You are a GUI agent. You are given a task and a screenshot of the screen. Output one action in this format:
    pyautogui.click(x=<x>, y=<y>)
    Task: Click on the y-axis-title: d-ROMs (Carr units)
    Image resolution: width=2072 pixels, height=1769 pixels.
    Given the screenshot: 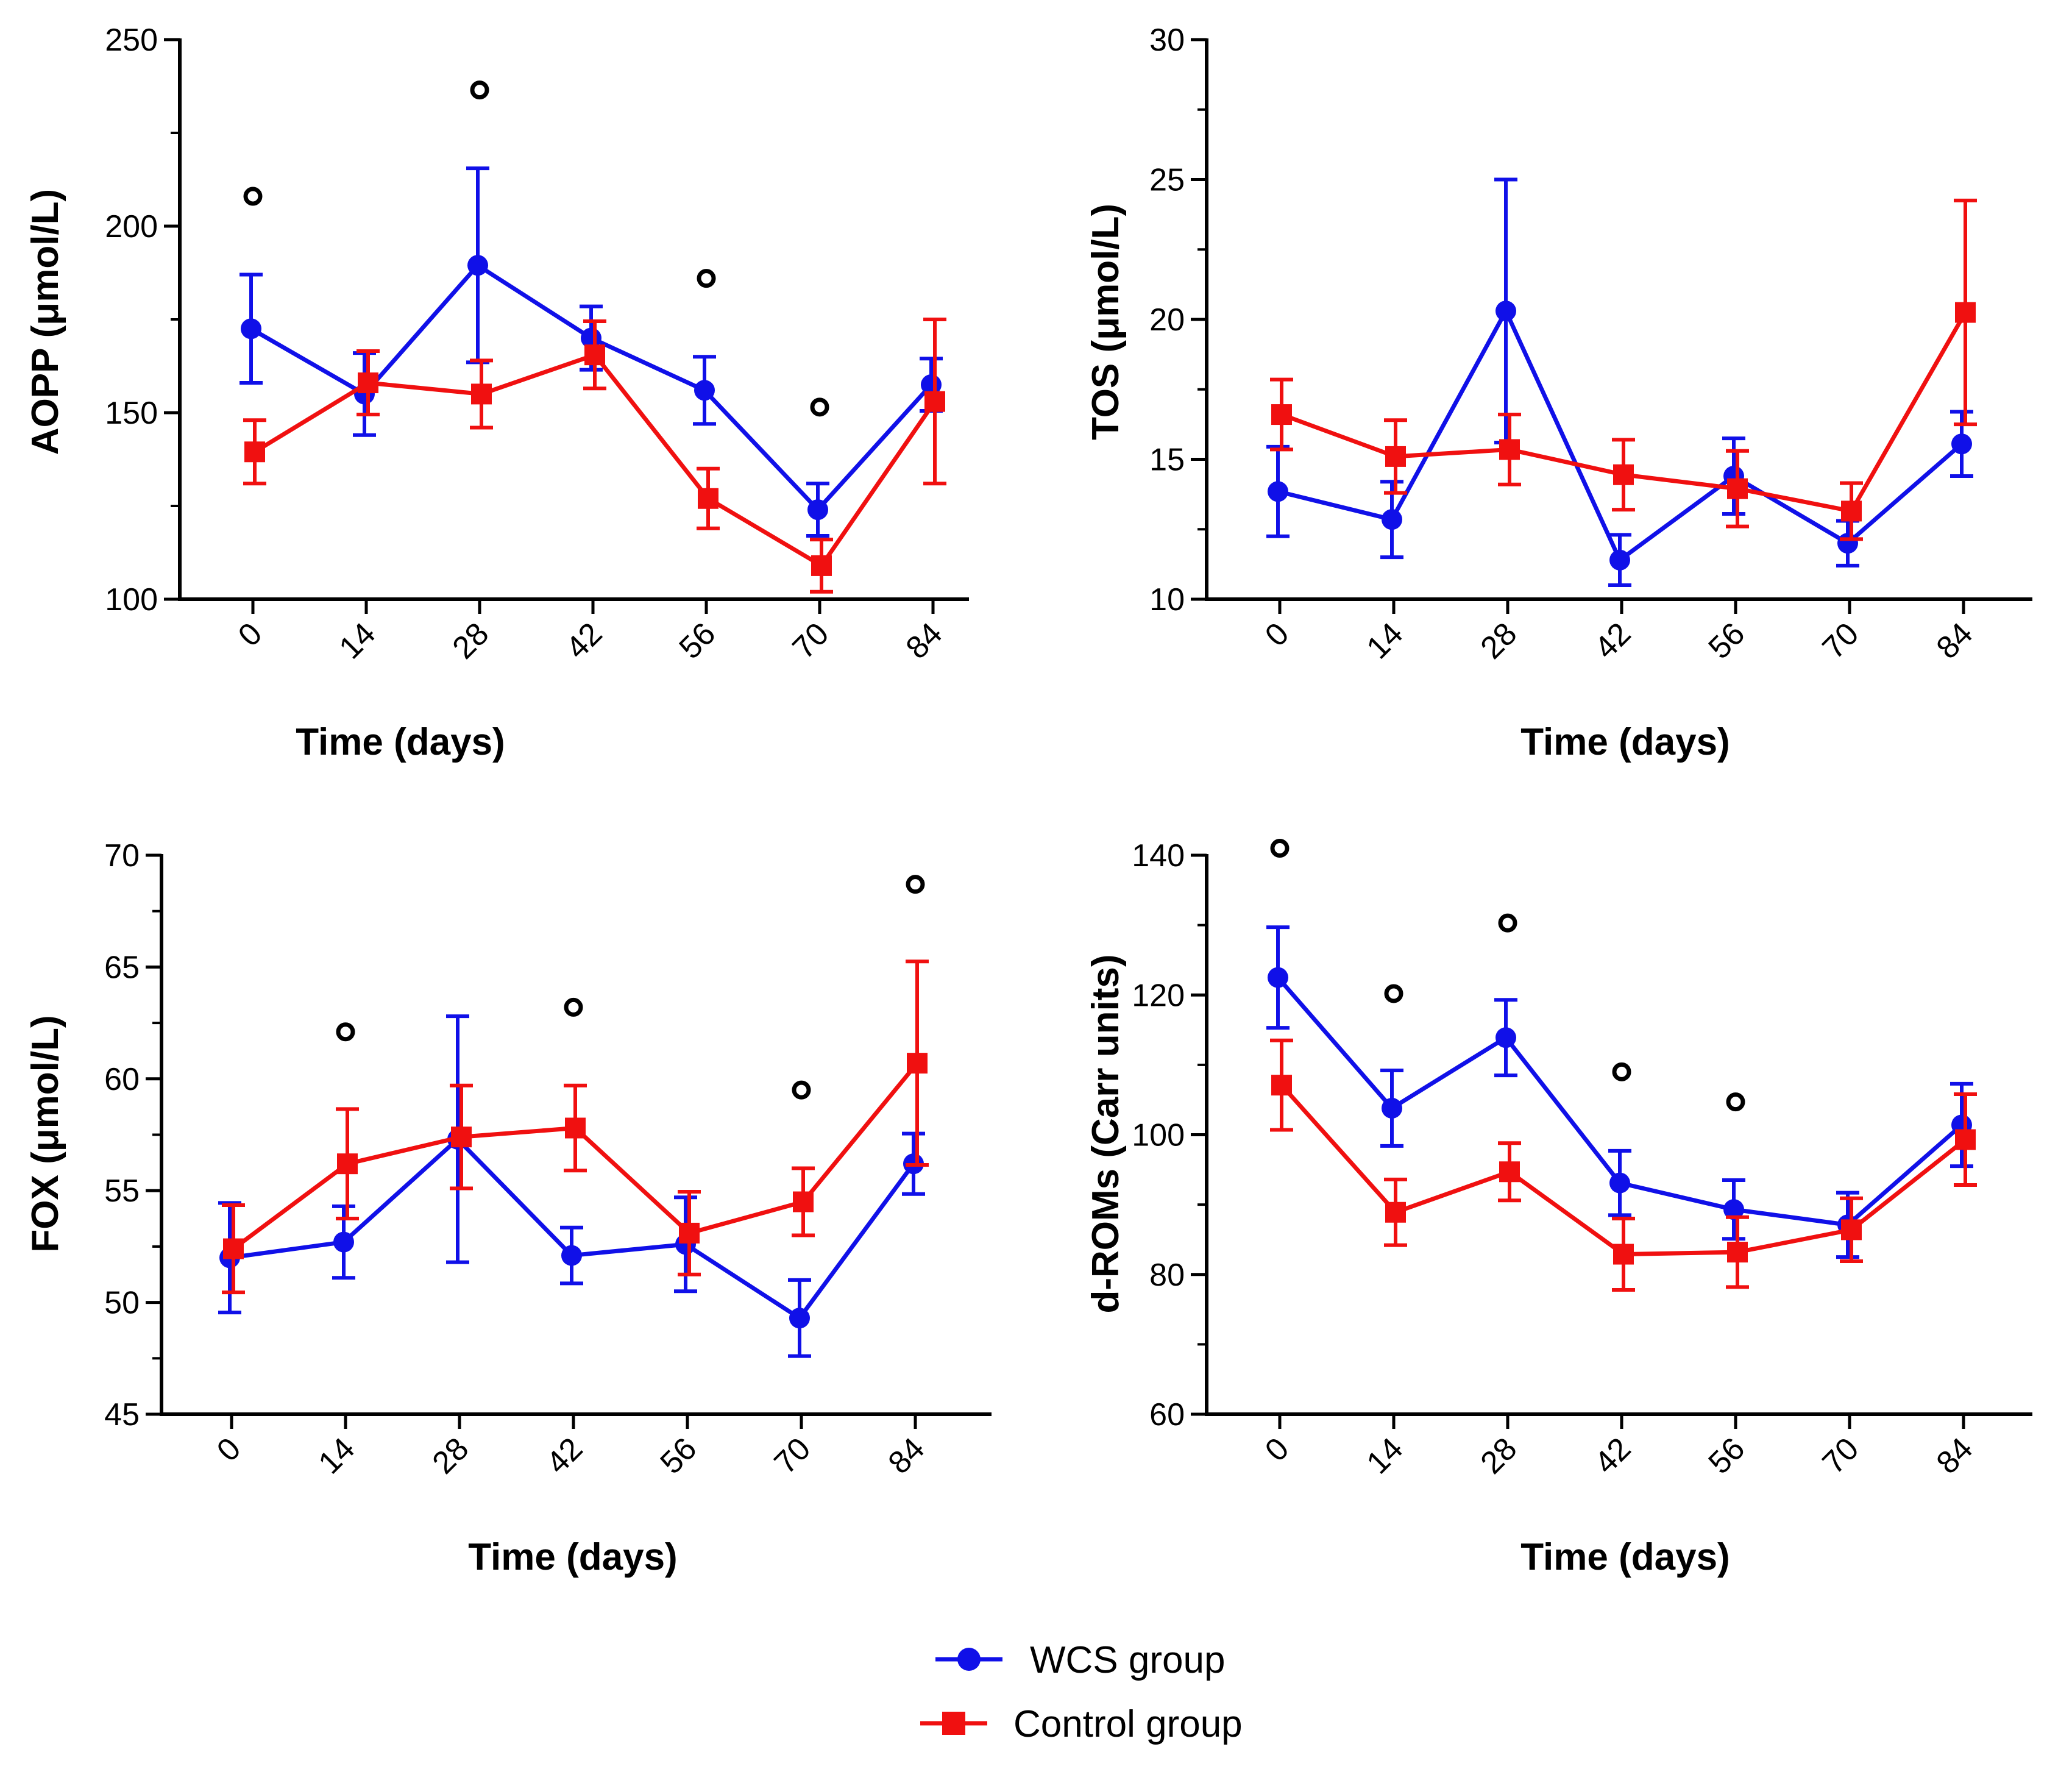 What is the action you would take?
    pyautogui.click(x=1106, y=1134)
    